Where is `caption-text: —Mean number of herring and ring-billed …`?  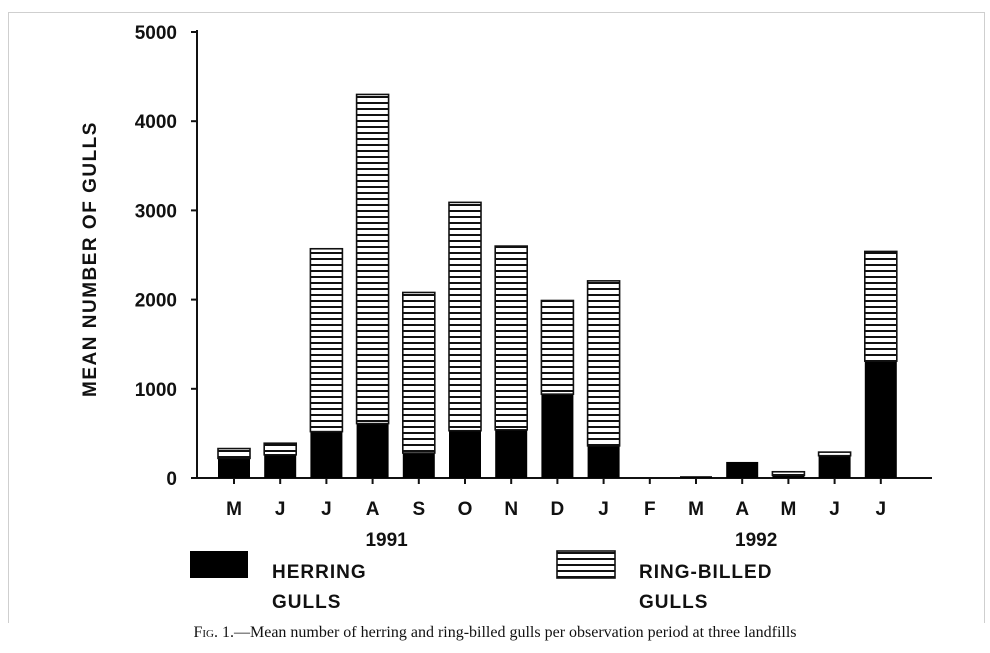 caption-text: —Mean number of herring and ring-billed … is located at coordinates (515, 632).